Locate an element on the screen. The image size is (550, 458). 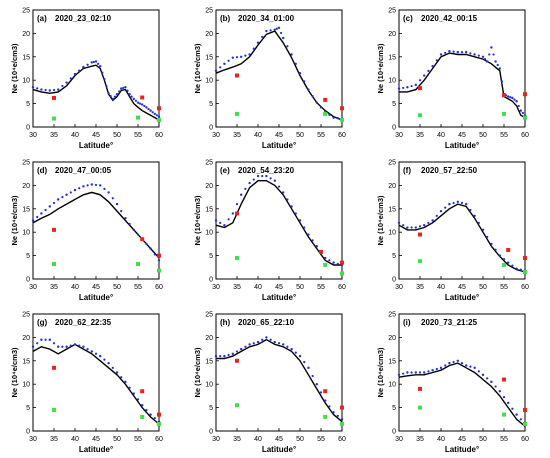
x-tick-label: 60 is located at coordinates (525, 135).